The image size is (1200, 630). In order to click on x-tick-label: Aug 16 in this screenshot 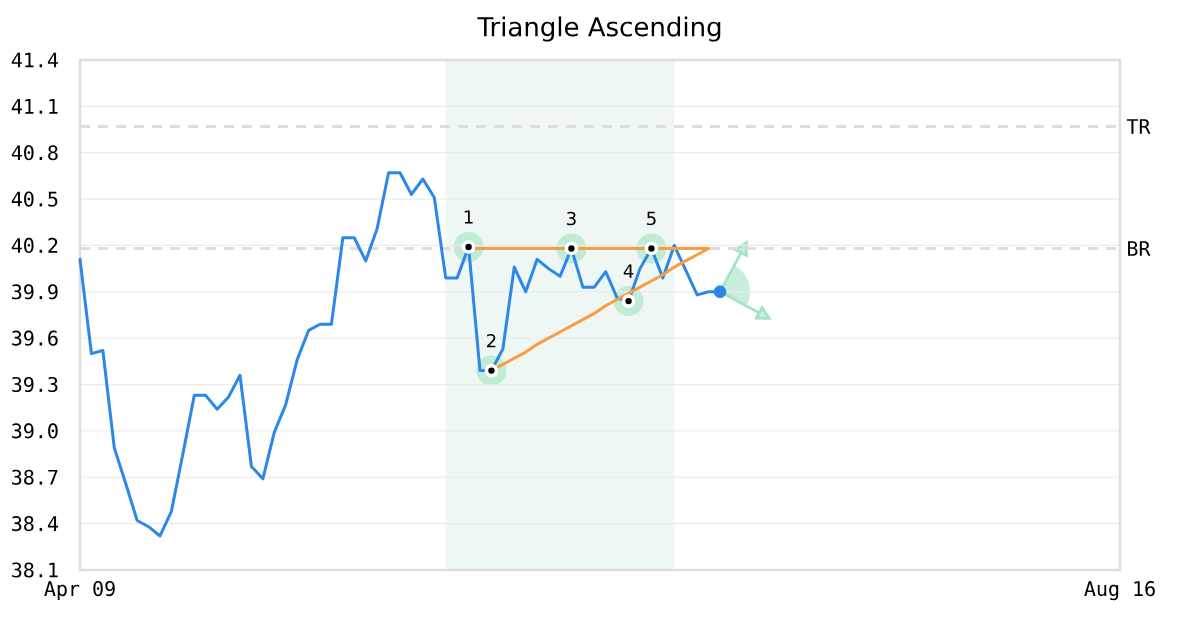, I will do `click(1119, 591)`.